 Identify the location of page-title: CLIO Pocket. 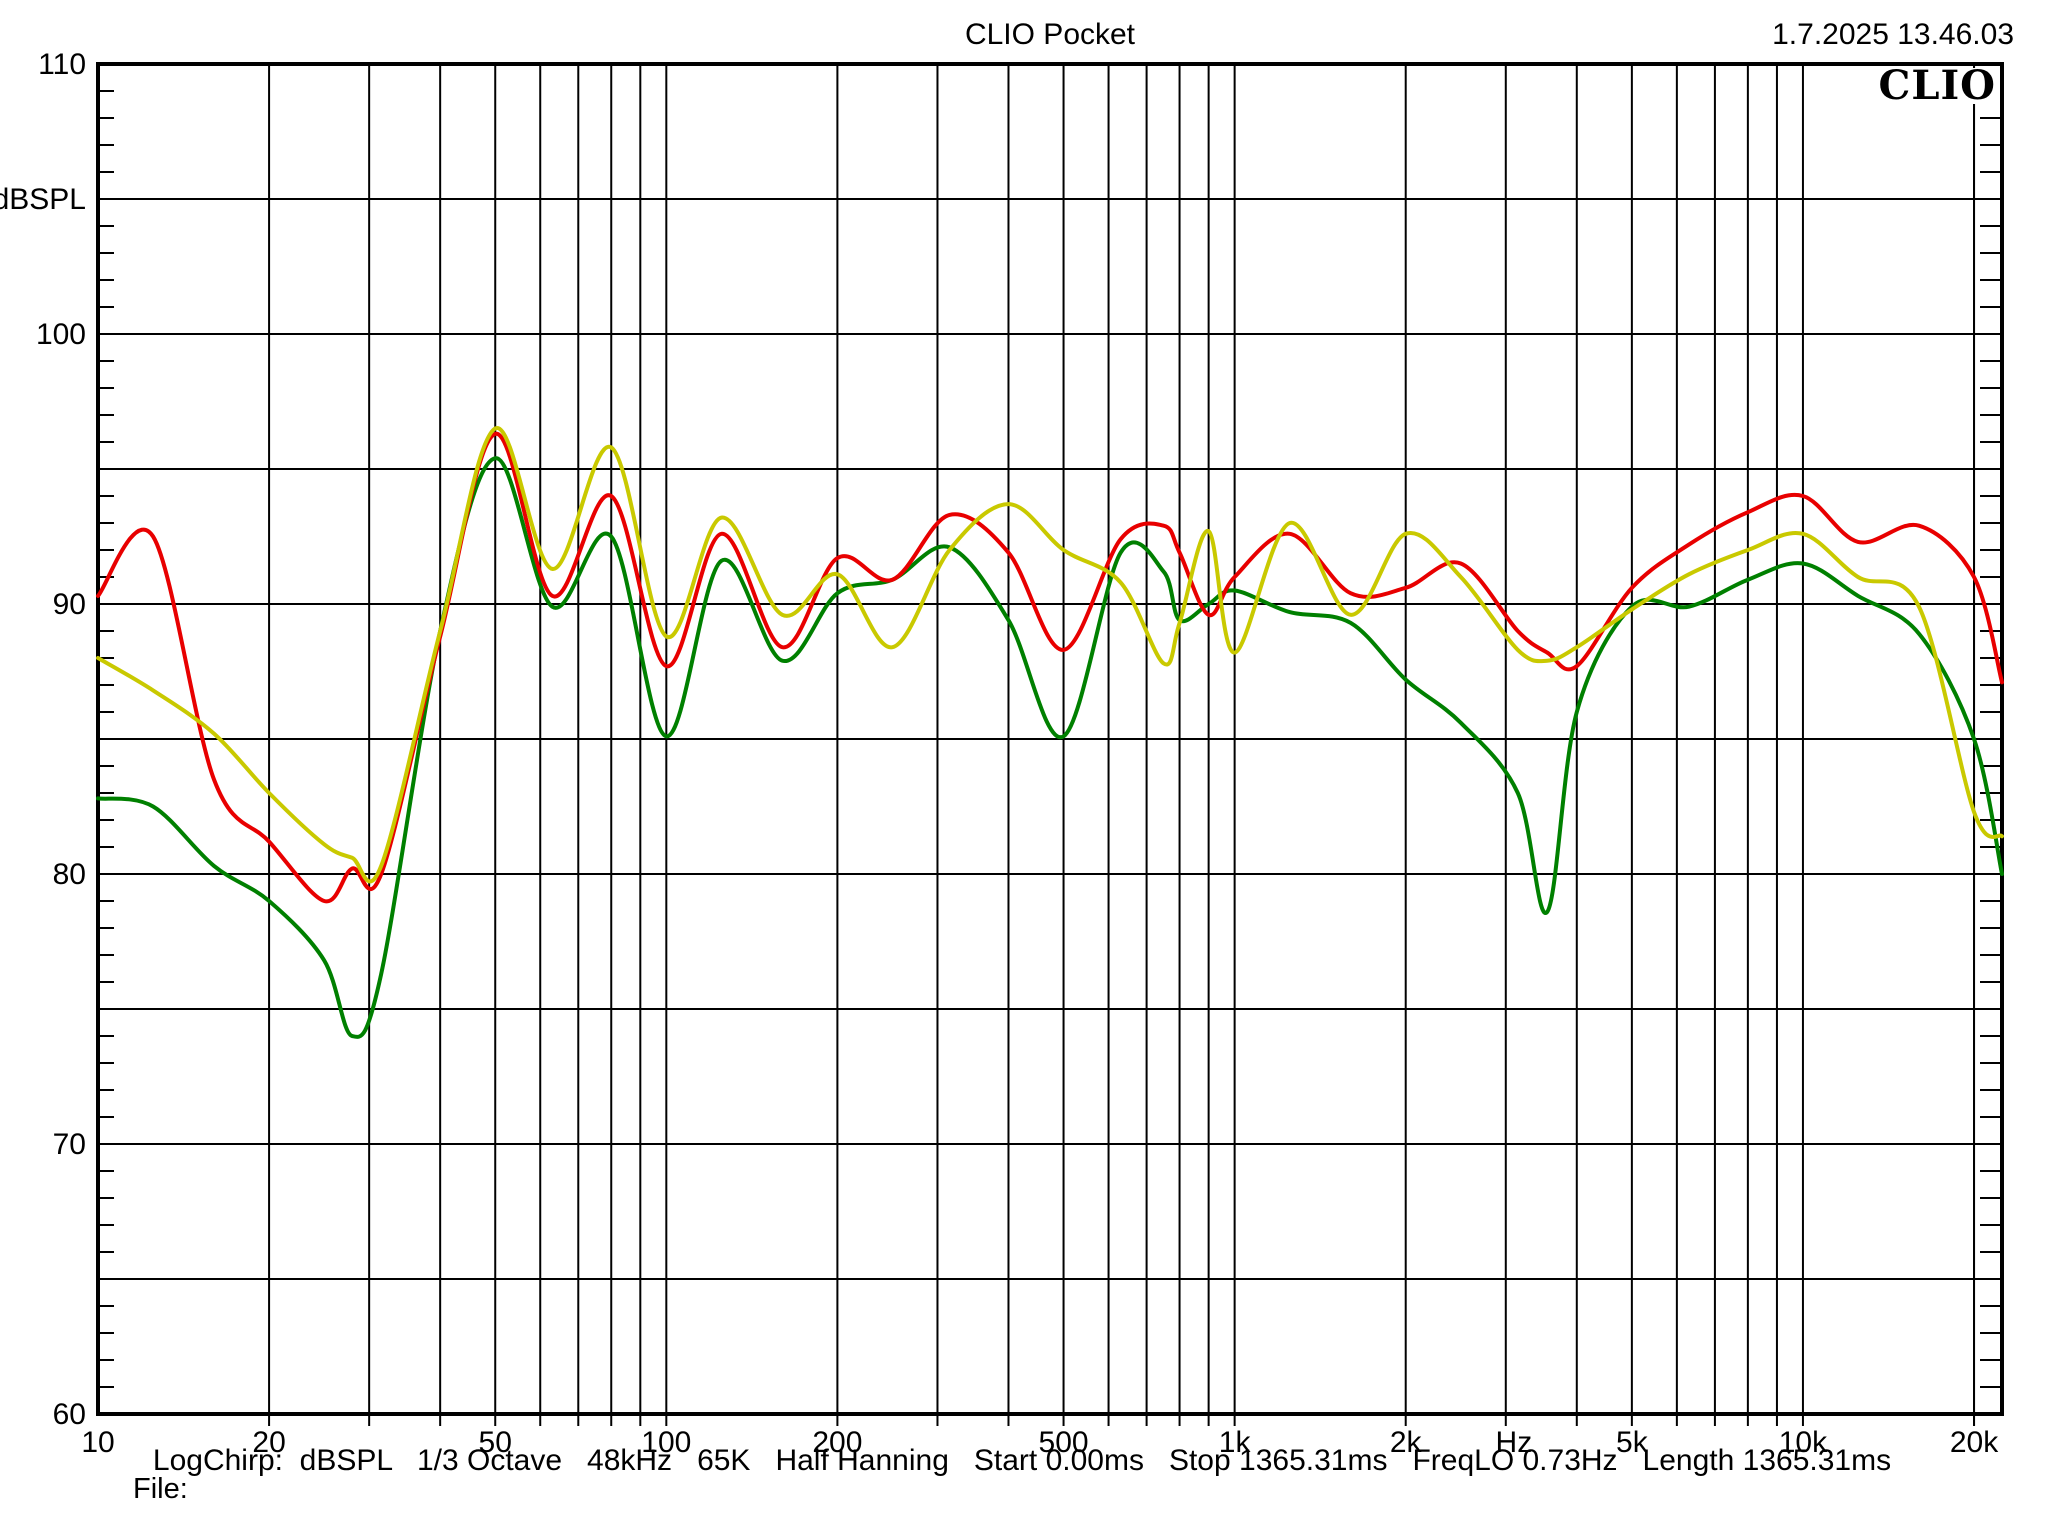
(1050, 34).